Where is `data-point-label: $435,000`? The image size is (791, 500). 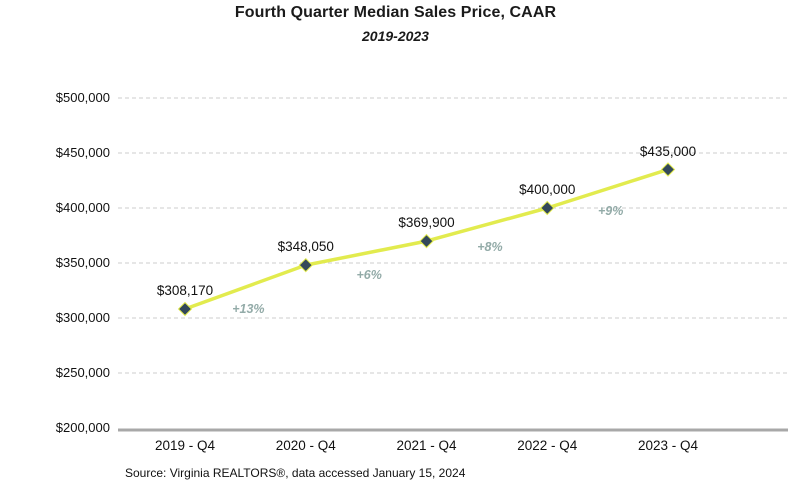
data-point-label: $435,000 is located at coordinates (668, 151).